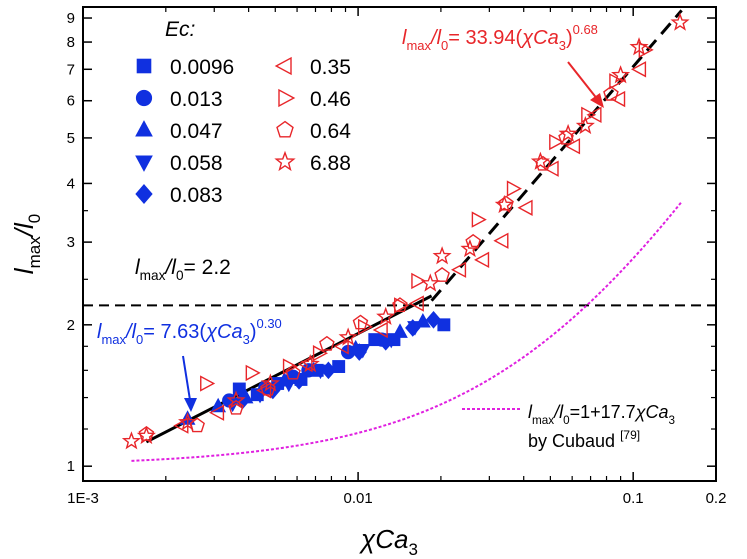 The image size is (747, 559). What do you see at coordinates (71, 69) in the screenshot?
I see `y-tick-label: 7` at bounding box center [71, 69].